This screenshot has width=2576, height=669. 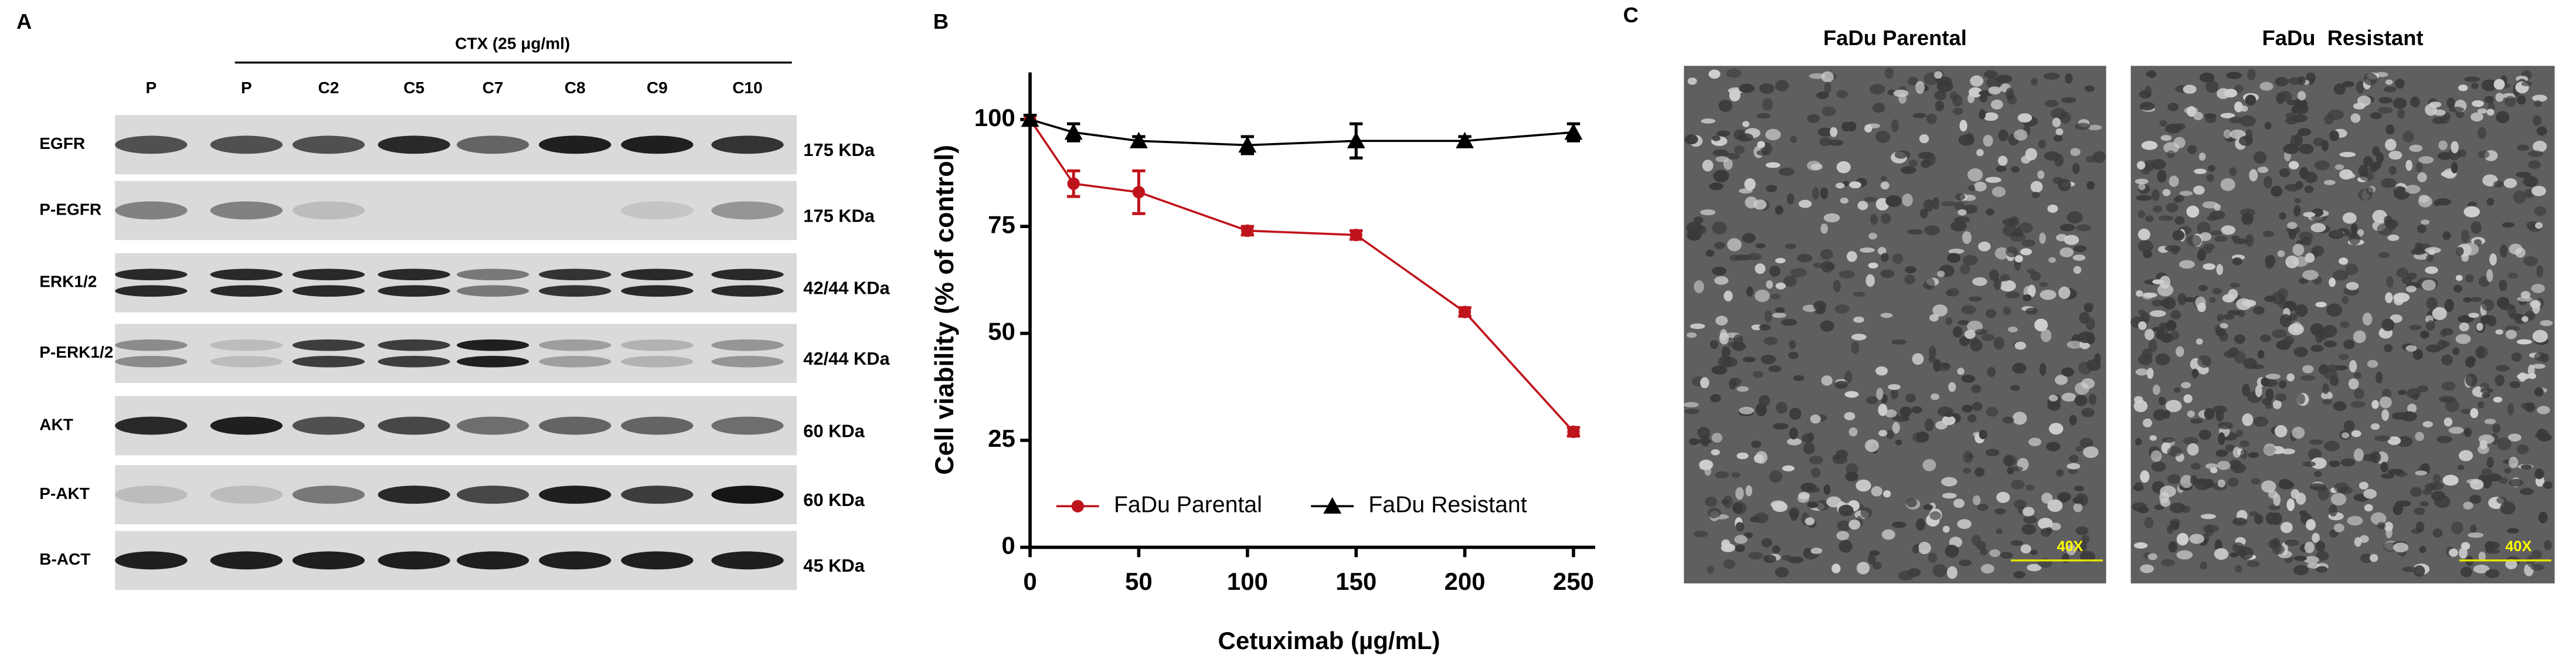 What do you see at coordinates (847, 288) in the screenshot?
I see `size-label: 42/44 KDa` at bounding box center [847, 288].